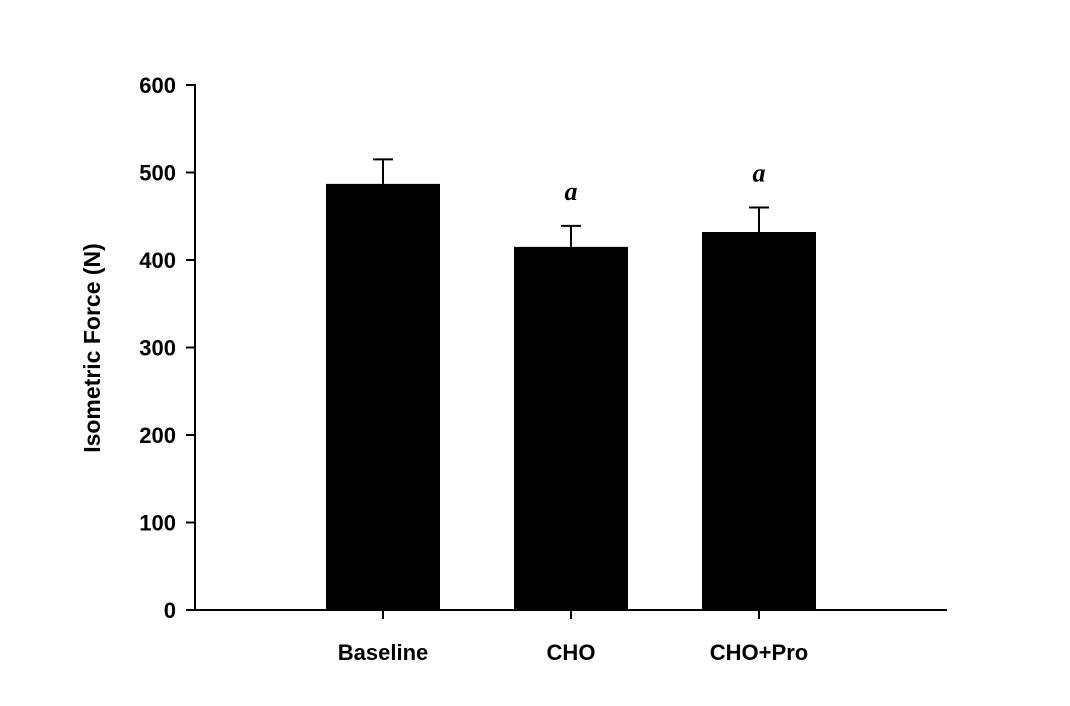 The image size is (1070, 706). Describe the element at coordinates (157, 173) in the screenshot. I see `y-tick-label: 500` at that location.